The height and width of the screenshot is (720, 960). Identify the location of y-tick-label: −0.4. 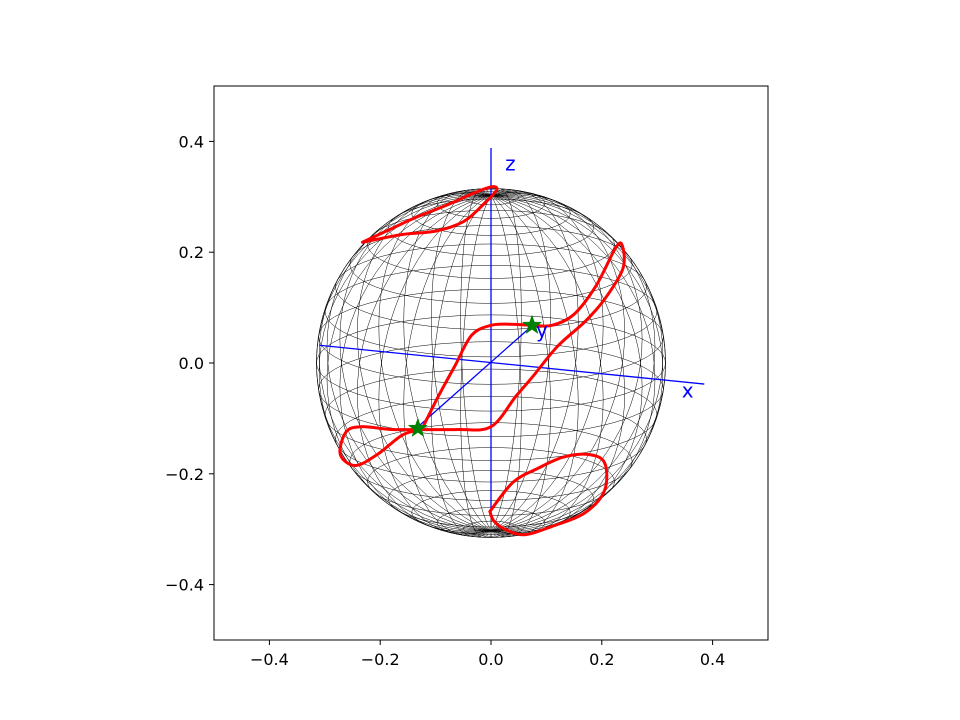
(184, 585).